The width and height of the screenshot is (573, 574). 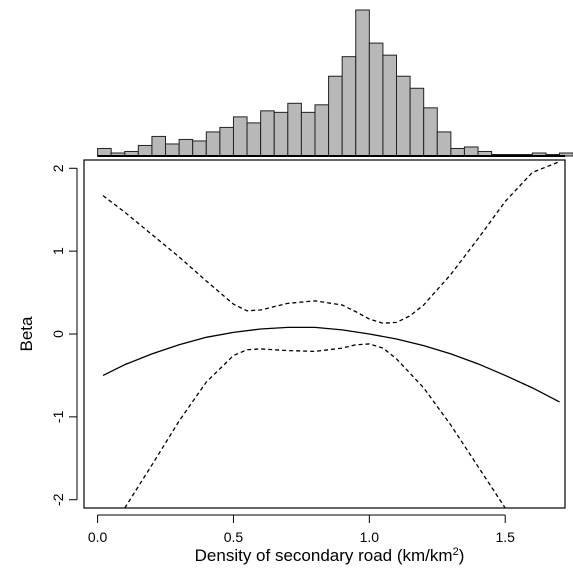 What do you see at coordinates (505, 537) in the screenshot?
I see `x-tick-label: 1.5` at bounding box center [505, 537].